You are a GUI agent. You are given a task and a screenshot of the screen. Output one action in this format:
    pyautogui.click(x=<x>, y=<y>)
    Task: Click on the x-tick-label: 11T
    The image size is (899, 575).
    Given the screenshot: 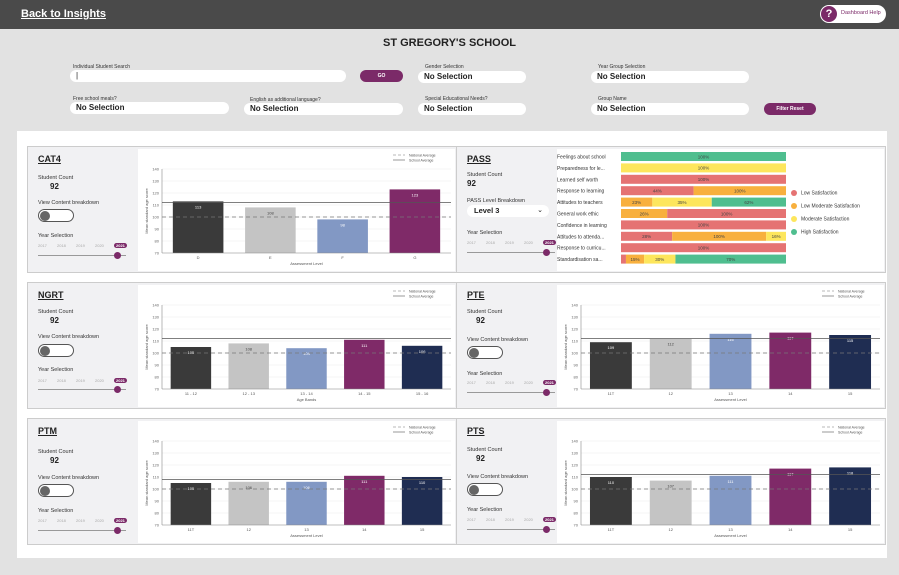 What is the action you would take?
    pyautogui.click(x=191, y=529)
    